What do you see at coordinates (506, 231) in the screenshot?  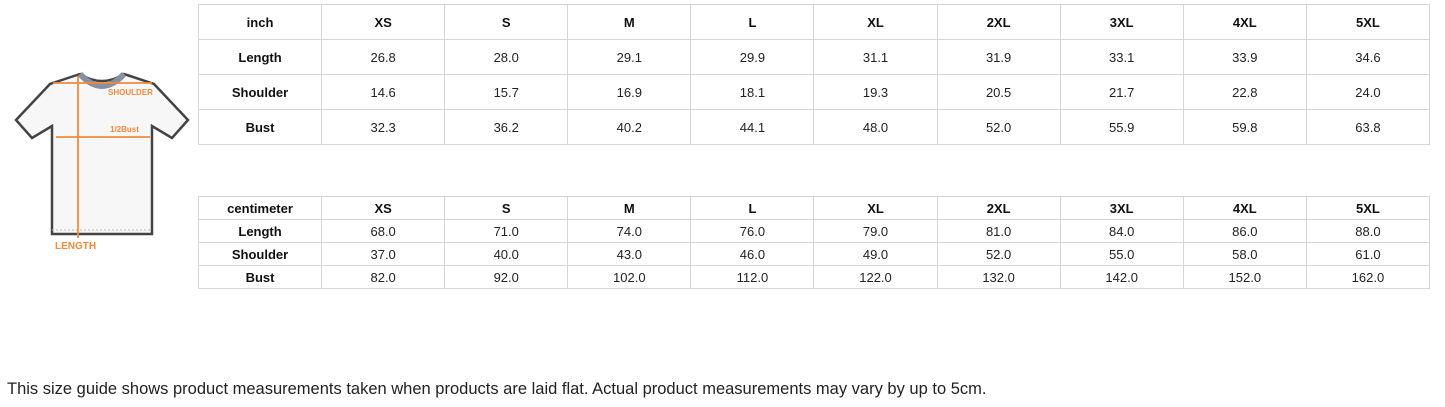 I see `table-cell: 71.0` at bounding box center [506, 231].